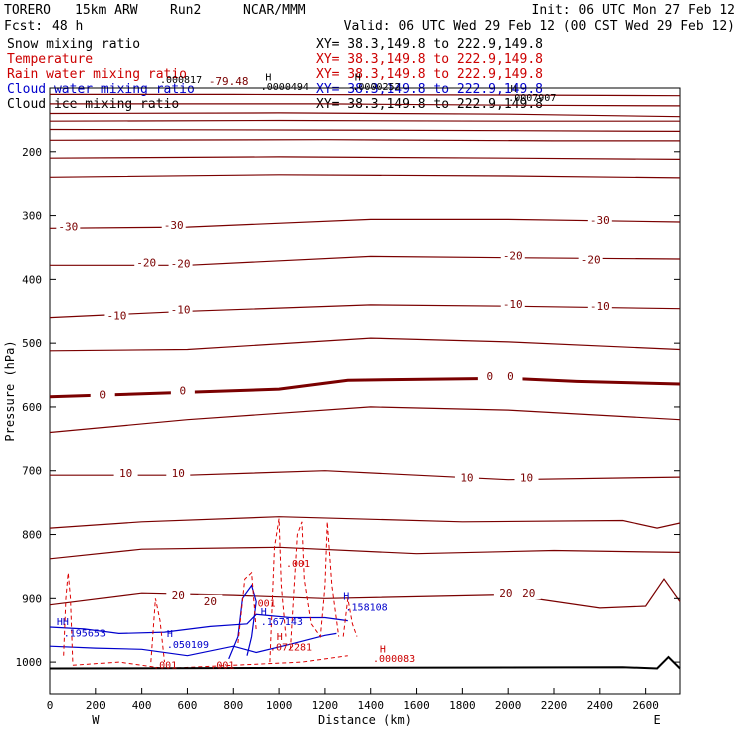  I want to click on cloud-water-contour, so click(198, 624).